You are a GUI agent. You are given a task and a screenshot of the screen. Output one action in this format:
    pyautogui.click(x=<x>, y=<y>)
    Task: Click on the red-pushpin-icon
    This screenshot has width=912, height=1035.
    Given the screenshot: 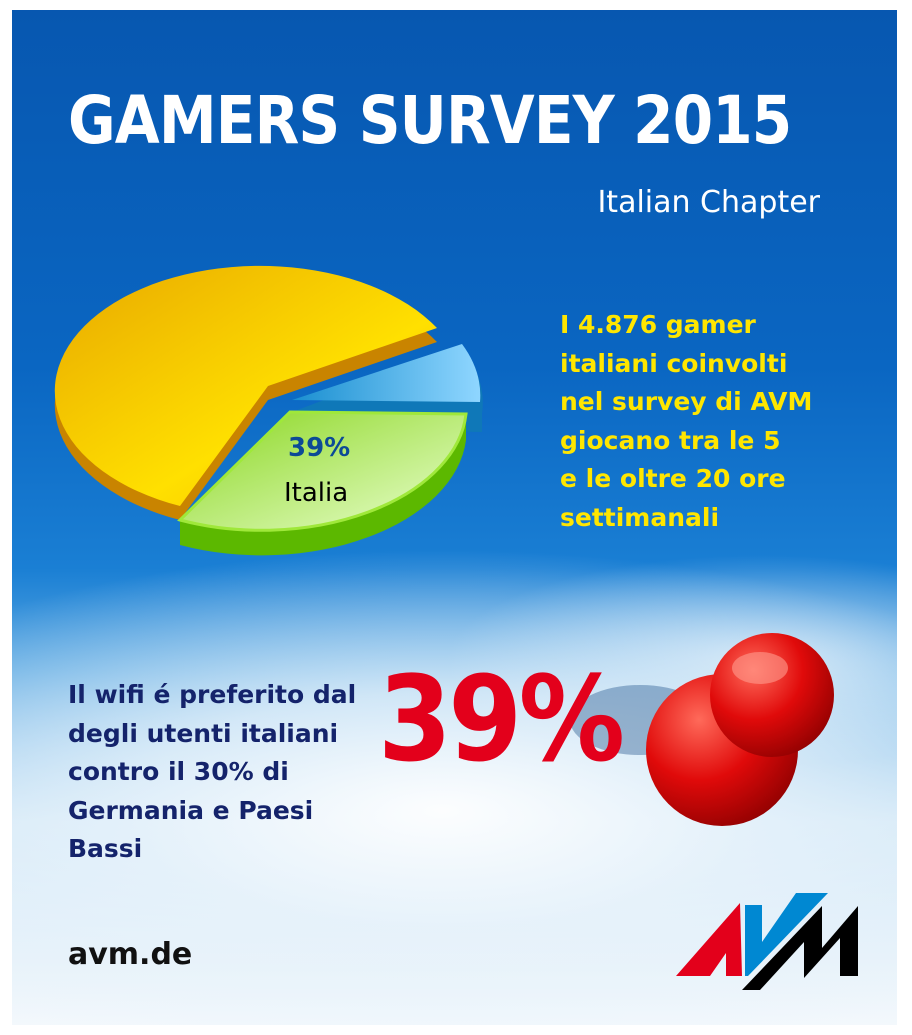 What is the action you would take?
    pyautogui.click(x=702, y=729)
    